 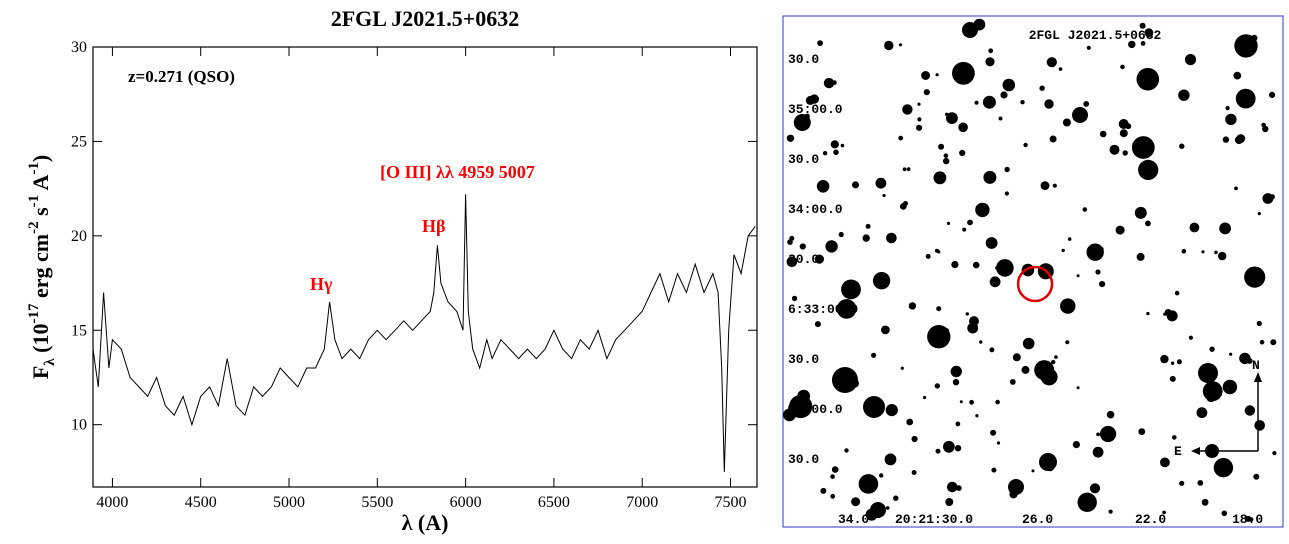 What do you see at coordinates (1247, 519) in the screenshot?
I see `ra-label: 18.0` at bounding box center [1247, 519].